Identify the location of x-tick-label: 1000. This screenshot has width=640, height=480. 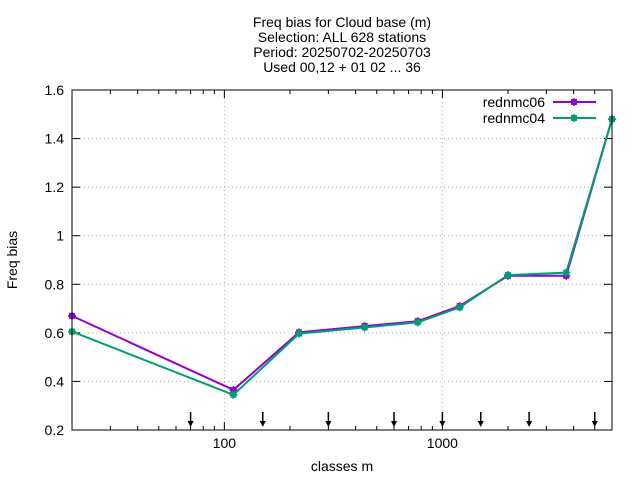
(442, 443).